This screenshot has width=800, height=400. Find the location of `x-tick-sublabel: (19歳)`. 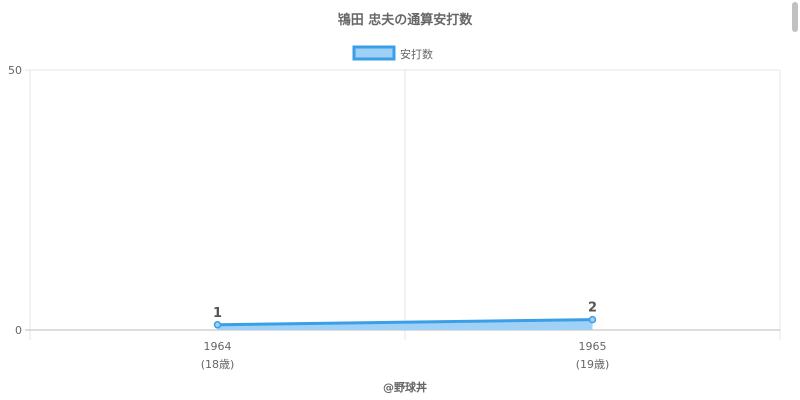

x-tick-sublabel: (19歳) is located at coordinates (593, 364).